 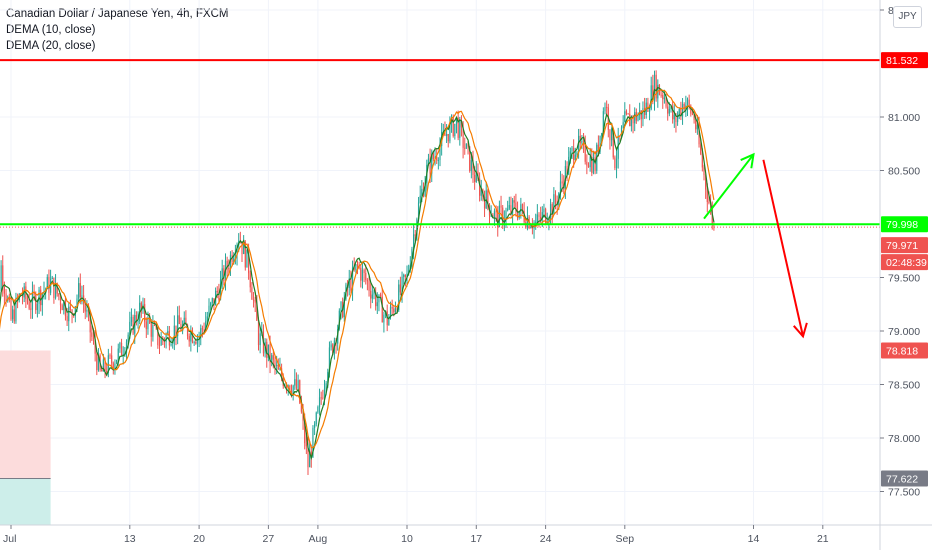 What do you see at coordinates (130, 539) in the screenshot?
I see `time-tick-label: 13` at bounding box center [130, 539].